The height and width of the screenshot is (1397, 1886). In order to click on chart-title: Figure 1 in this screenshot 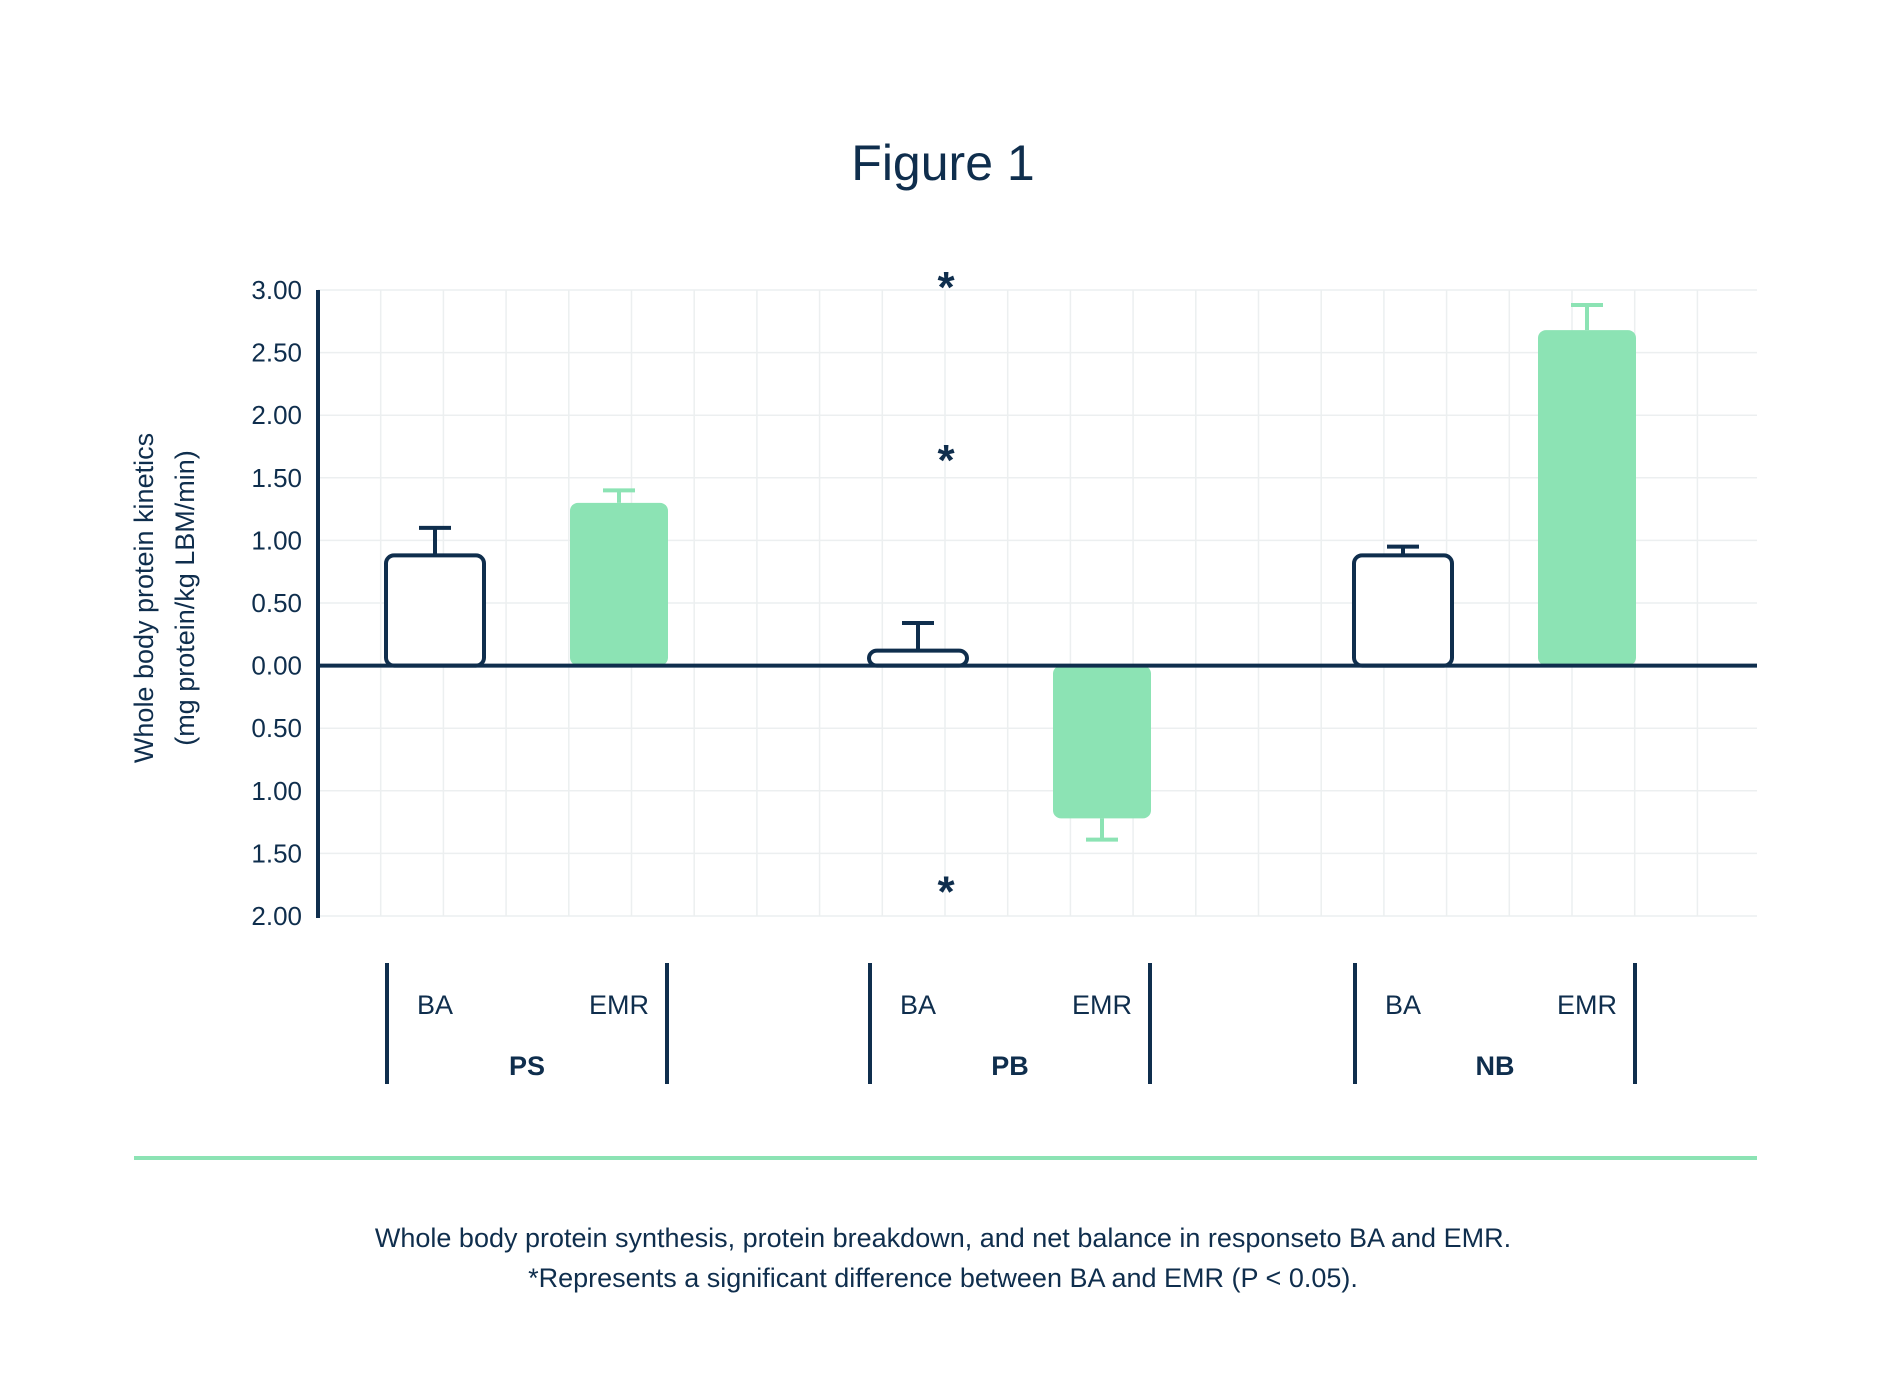, I will do `click(942, 163)`.